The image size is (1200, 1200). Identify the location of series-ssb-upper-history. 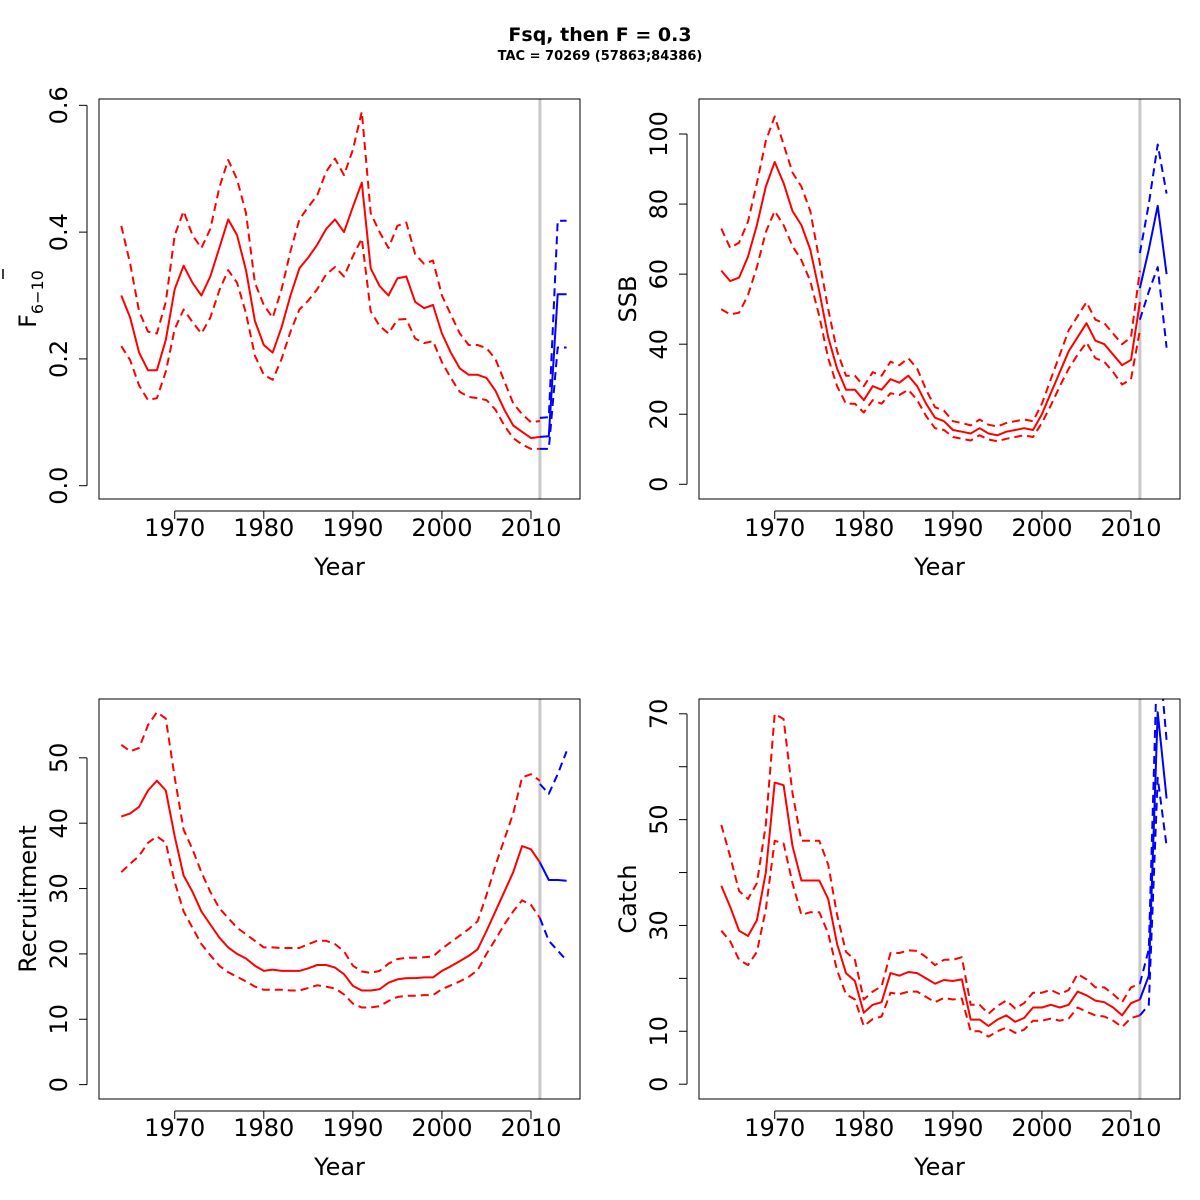
(930, 271).